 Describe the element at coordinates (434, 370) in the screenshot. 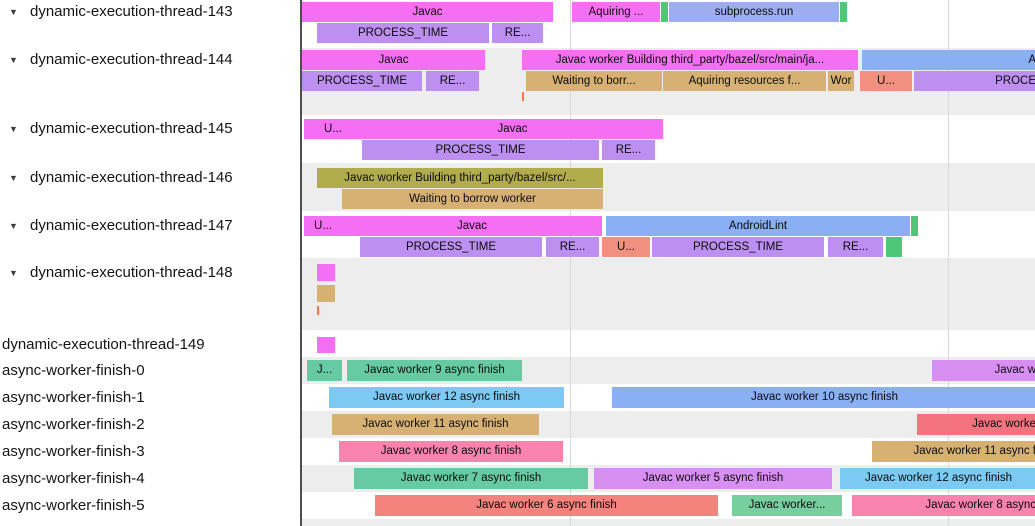

I see `trace-slice: Javac worker 9 async finish` at that location.